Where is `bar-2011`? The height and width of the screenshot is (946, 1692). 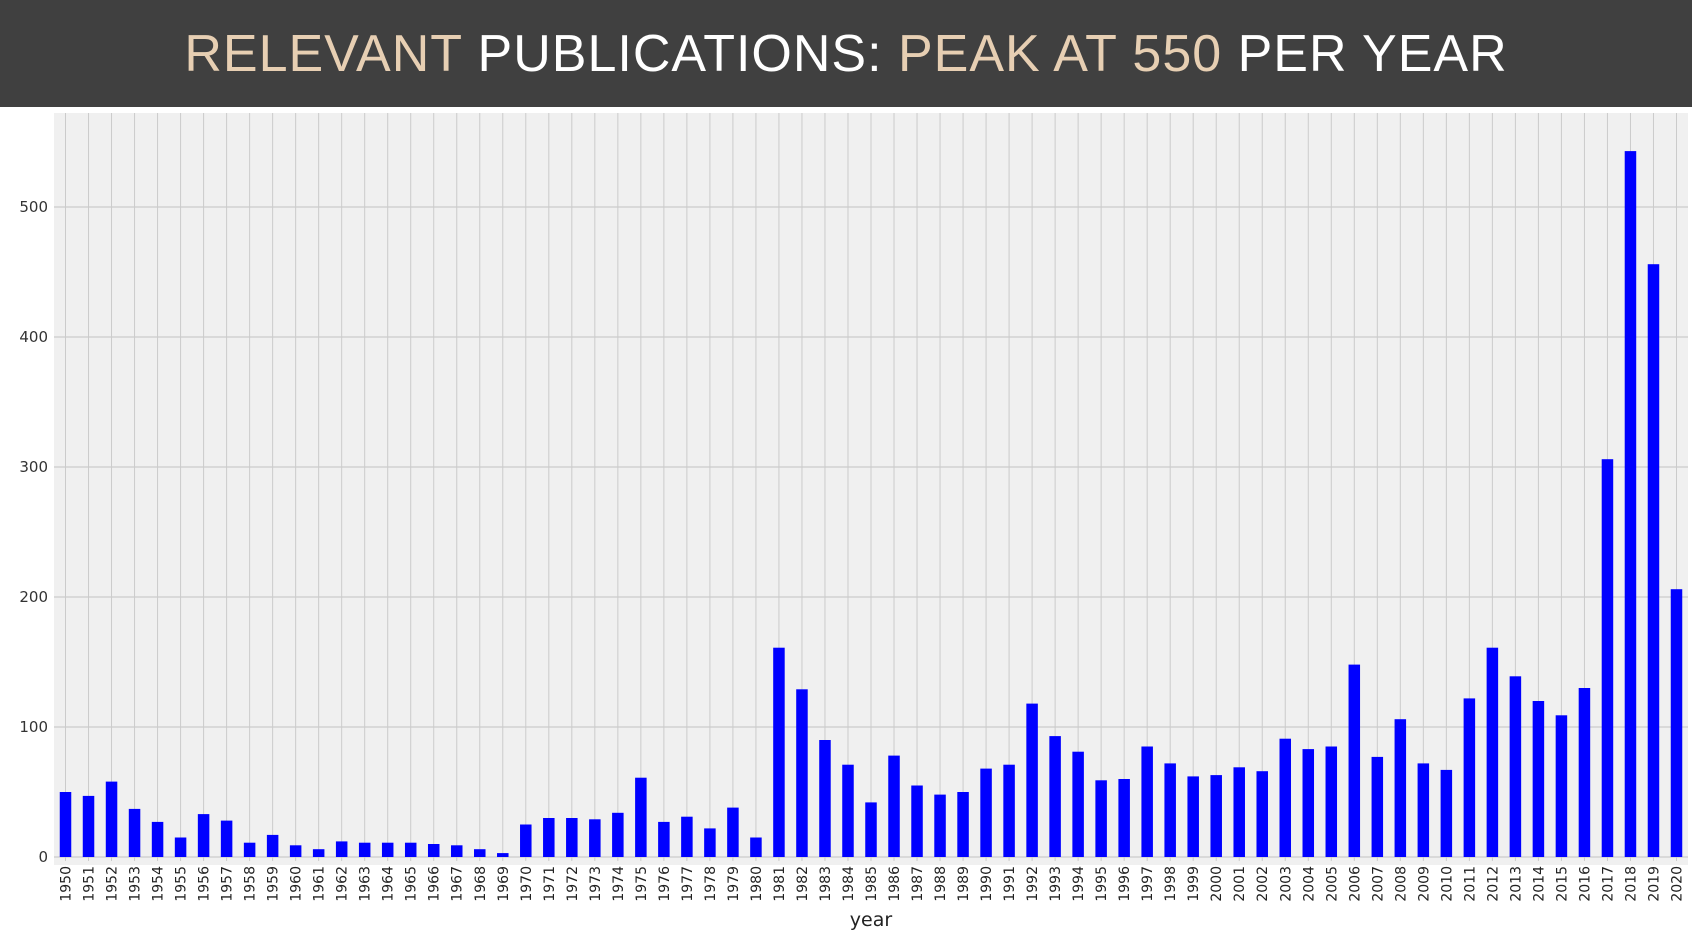
bar-2011 is located at coordinates (1469, 777).